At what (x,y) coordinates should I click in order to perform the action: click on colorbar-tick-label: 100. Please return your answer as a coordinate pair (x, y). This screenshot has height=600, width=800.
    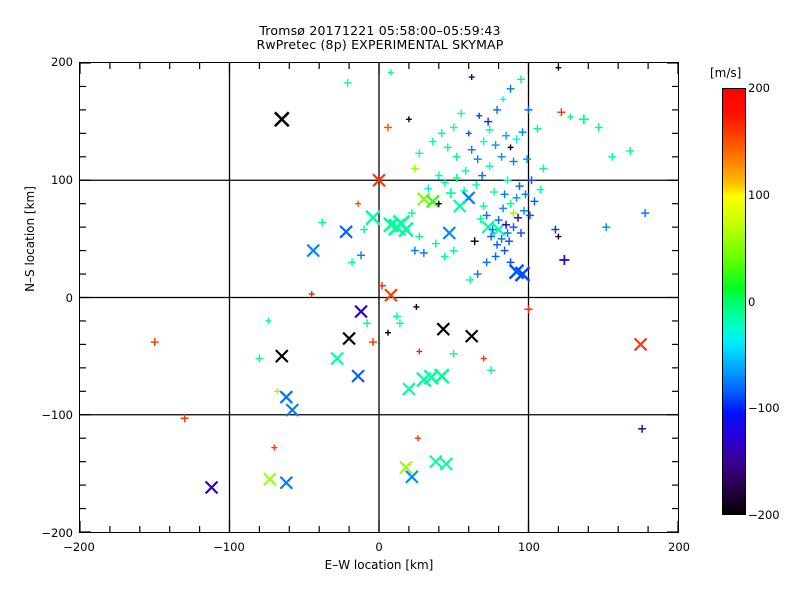
    Looking at the image, I should click on (759, 194).